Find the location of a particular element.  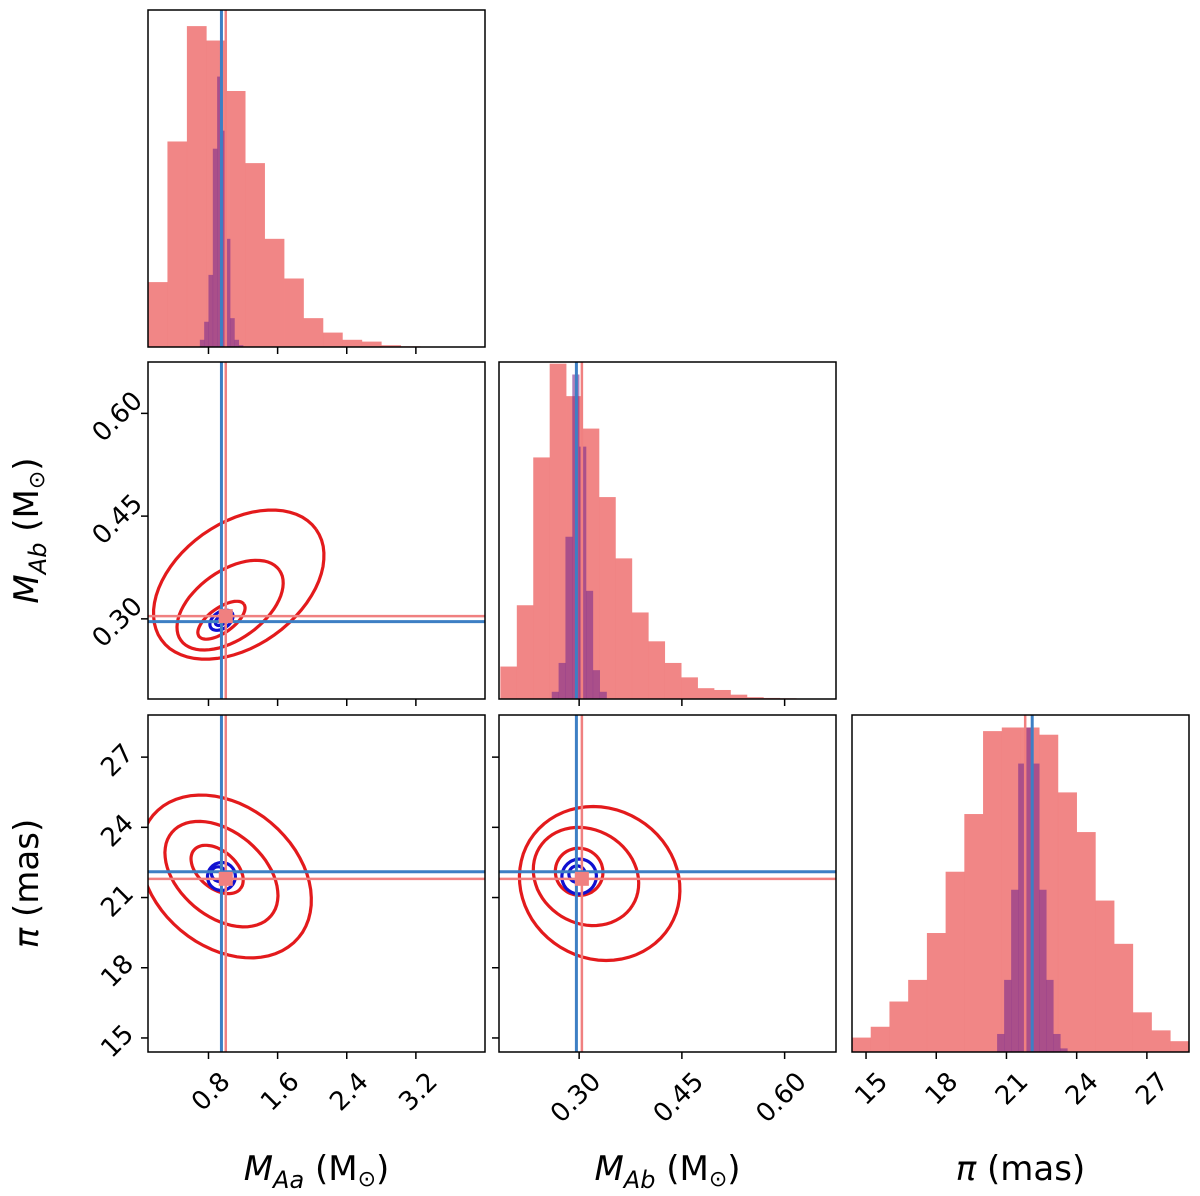

histogram-panel-plx is located at coordinates (1020, 883).